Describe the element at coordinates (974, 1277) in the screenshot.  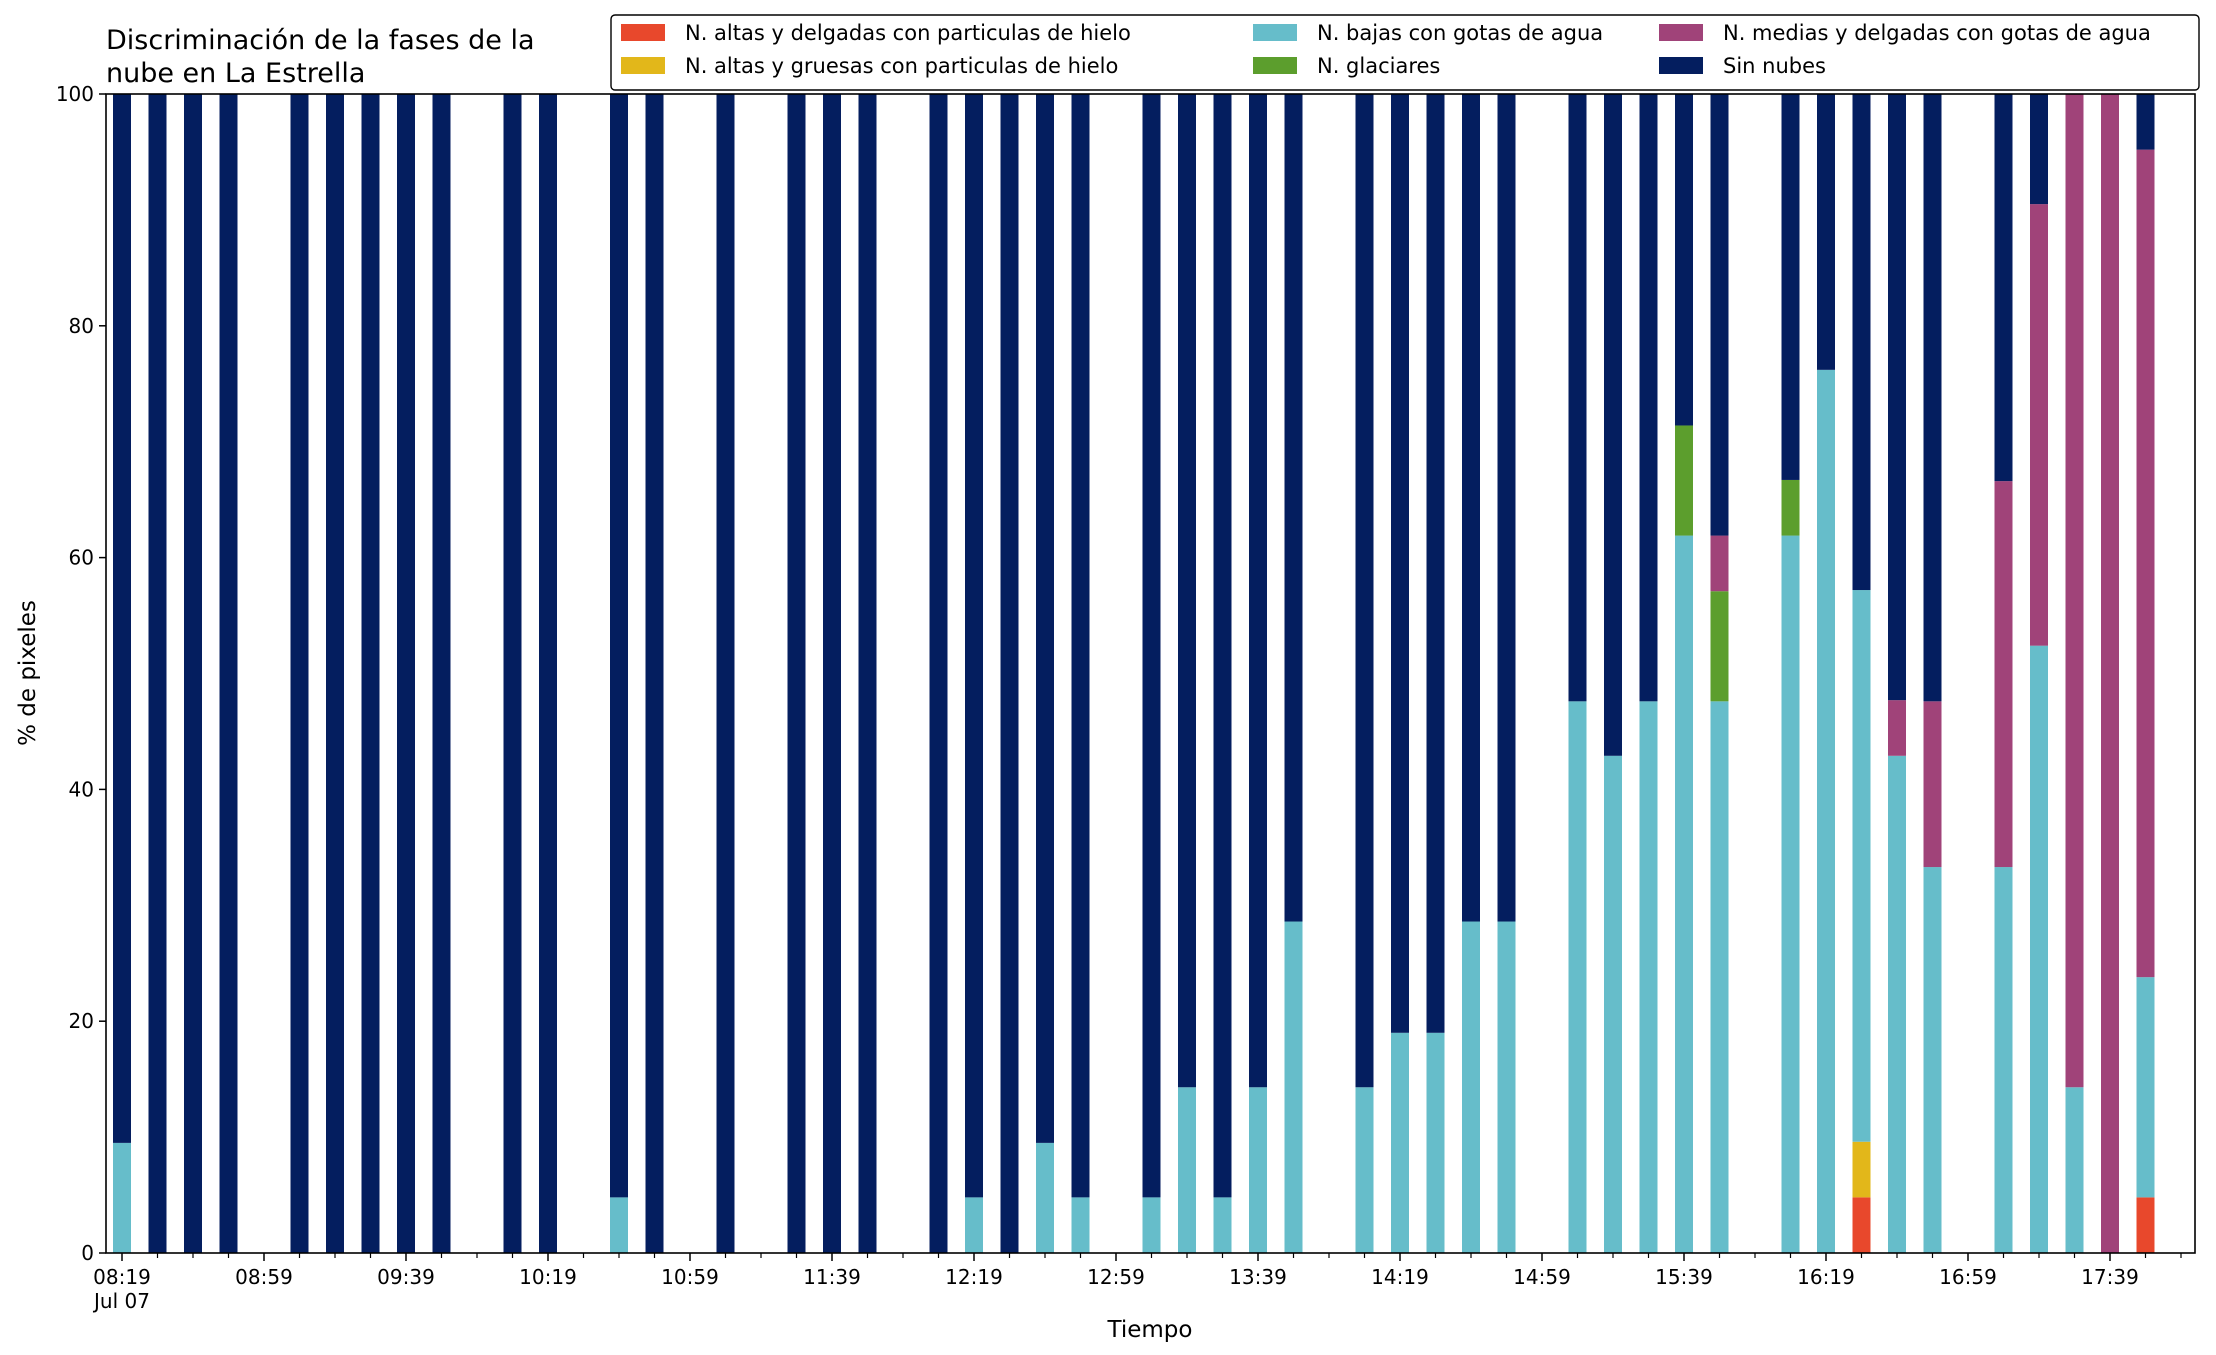
I see `x-tick-label: 12:19` at that location.